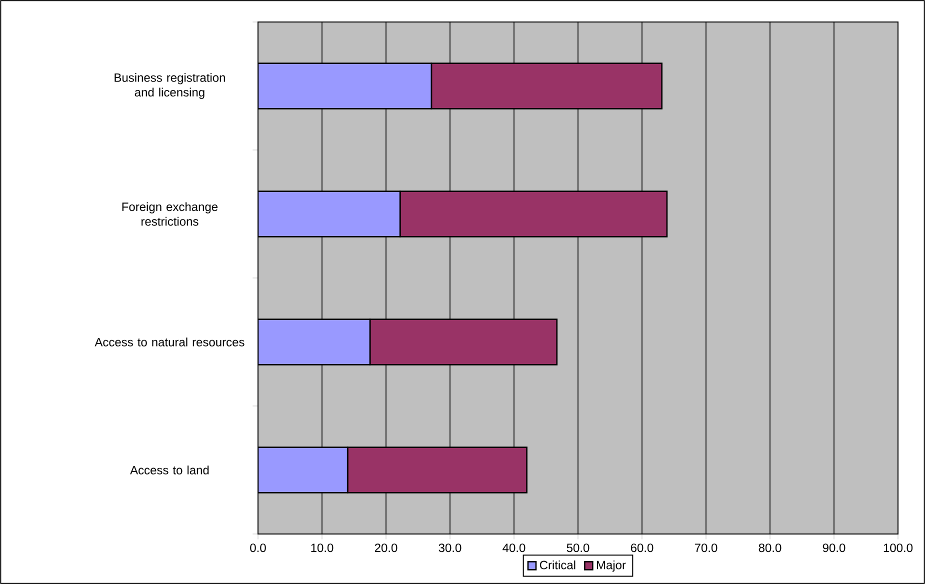  Describe the element at coordinates (611, 566) in the screenshot. I see `legend-label: Major` at that location.